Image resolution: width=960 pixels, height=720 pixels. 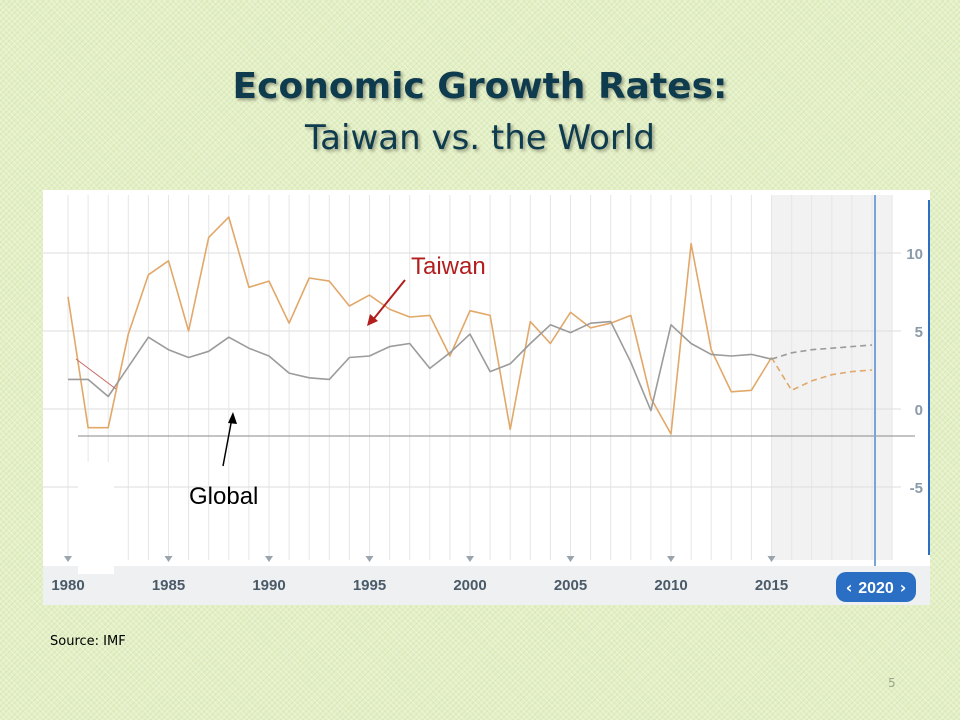 What do you see at coordinates (88, 641) in the screenshot?
I see `source-note: Source: IMF` at bounding box center [88, 641].